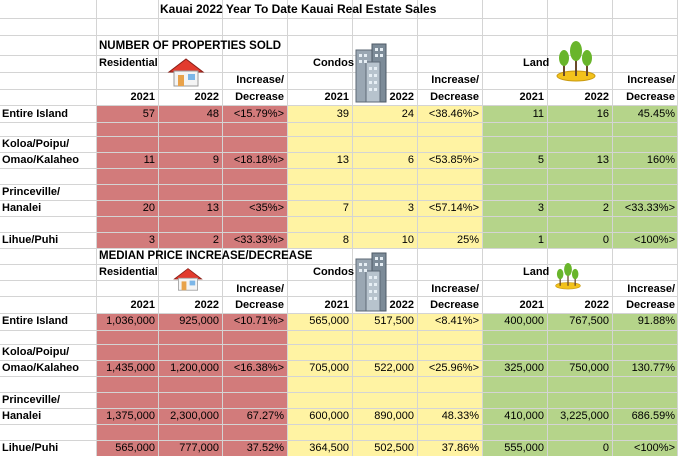  I want to click on s1-r2-v4: 3, so click(410, 208).